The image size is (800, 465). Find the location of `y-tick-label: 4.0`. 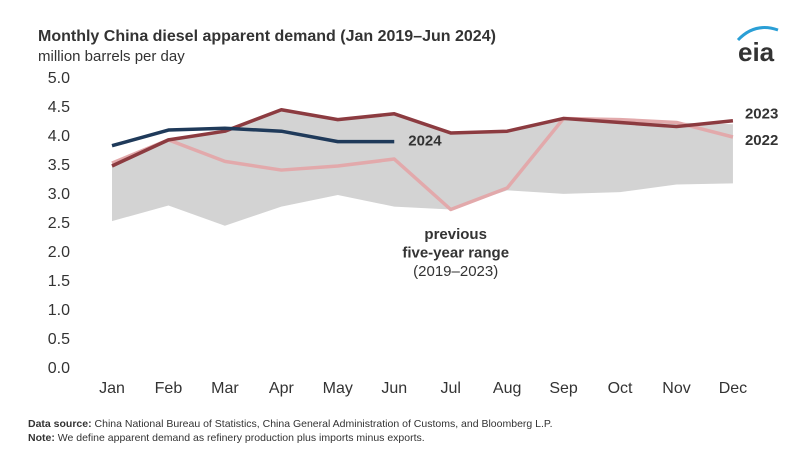

y-tick-label: 4.0 is located at coordinates (59, 136).